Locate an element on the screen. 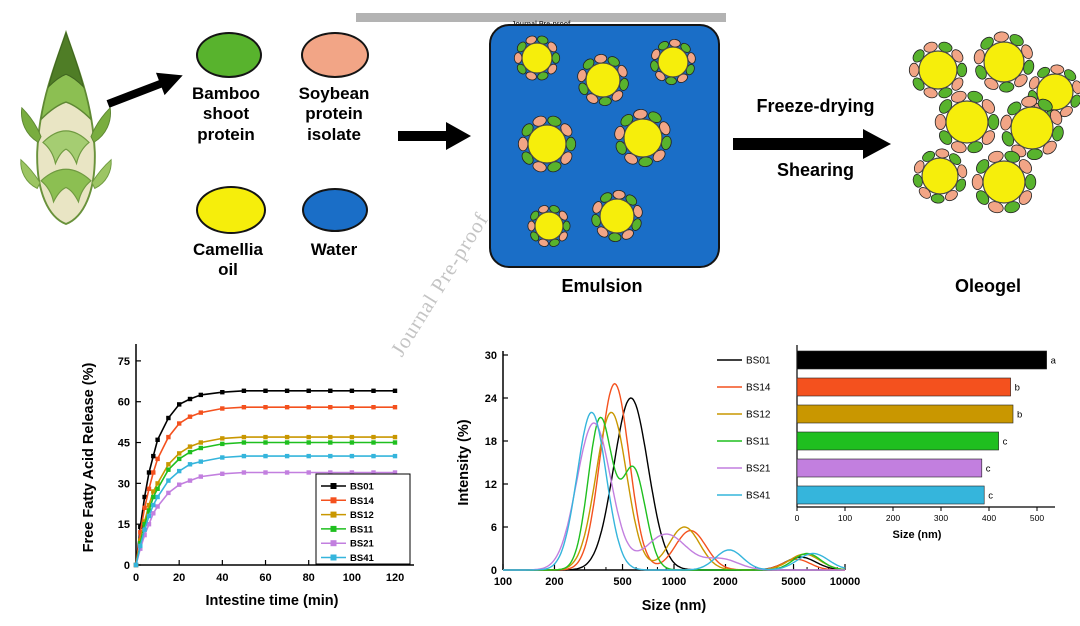 The width and height of the screenshot is (1080, 626). svg-text: 400 is located at coordinates (989, 518).